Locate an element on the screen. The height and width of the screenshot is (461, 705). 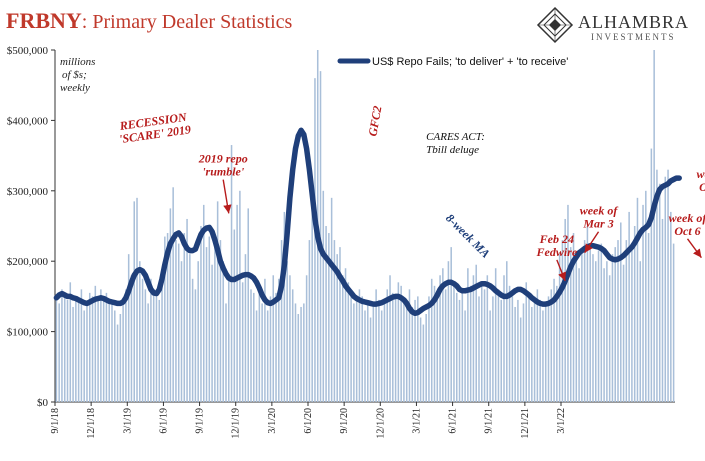
x-tick-label: 12/1/21 is located at coordinates (525, 423).